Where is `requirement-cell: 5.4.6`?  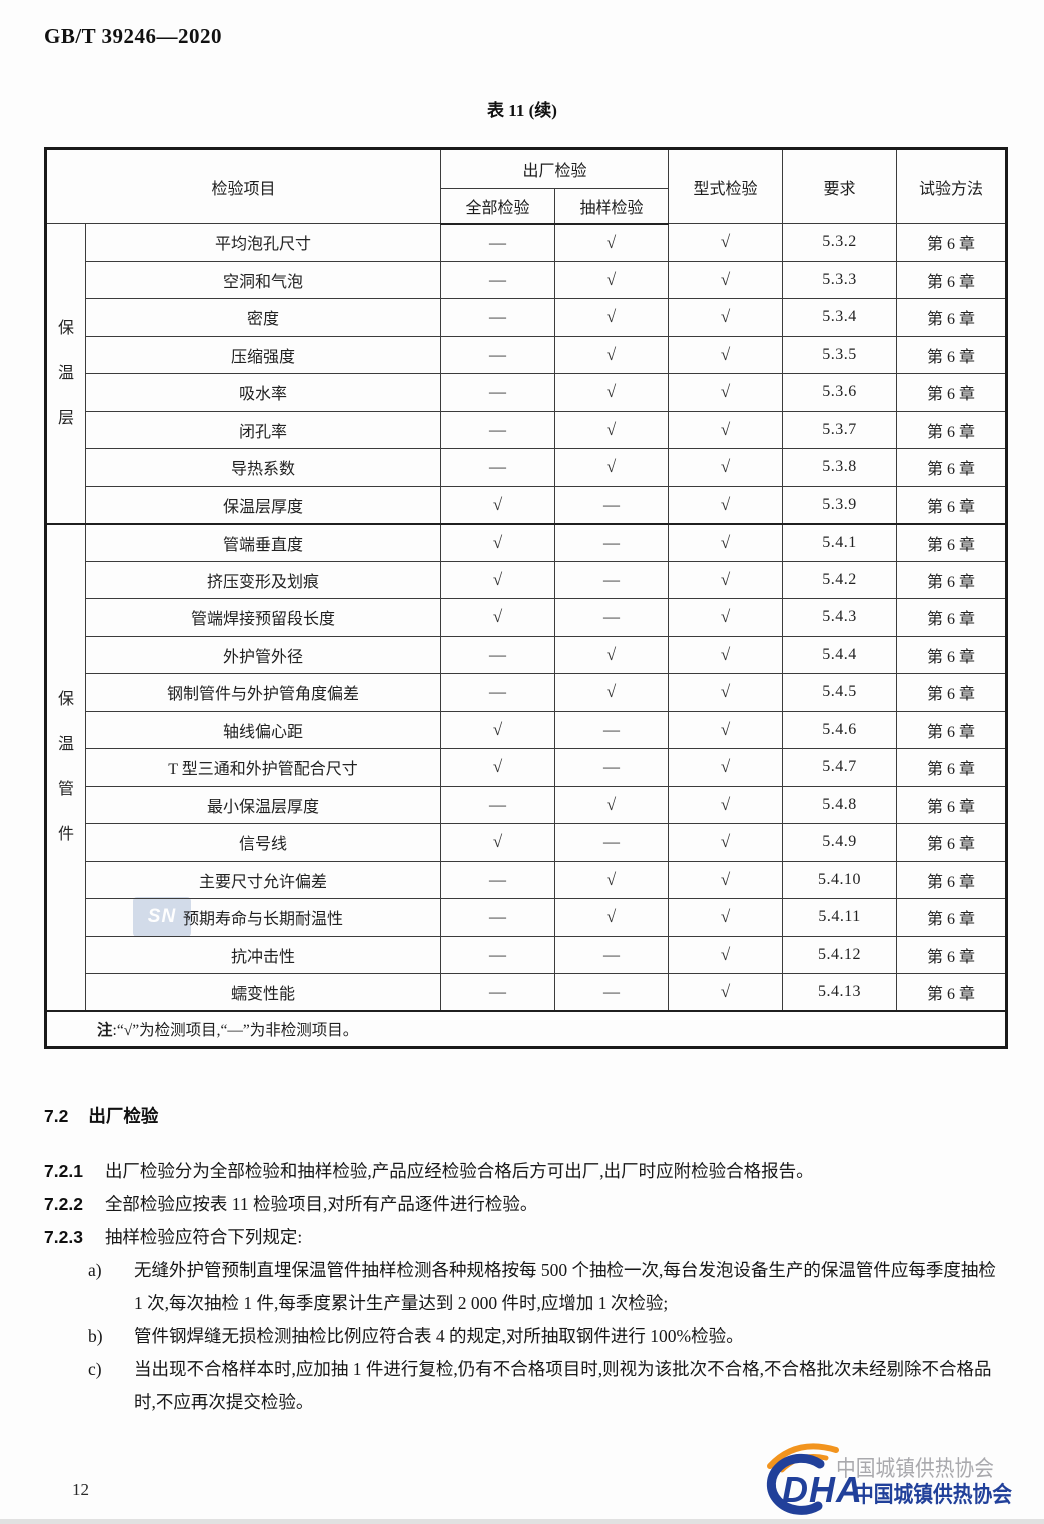
requirement-cell: 5.4.6 is located at coordinates (840, 729).